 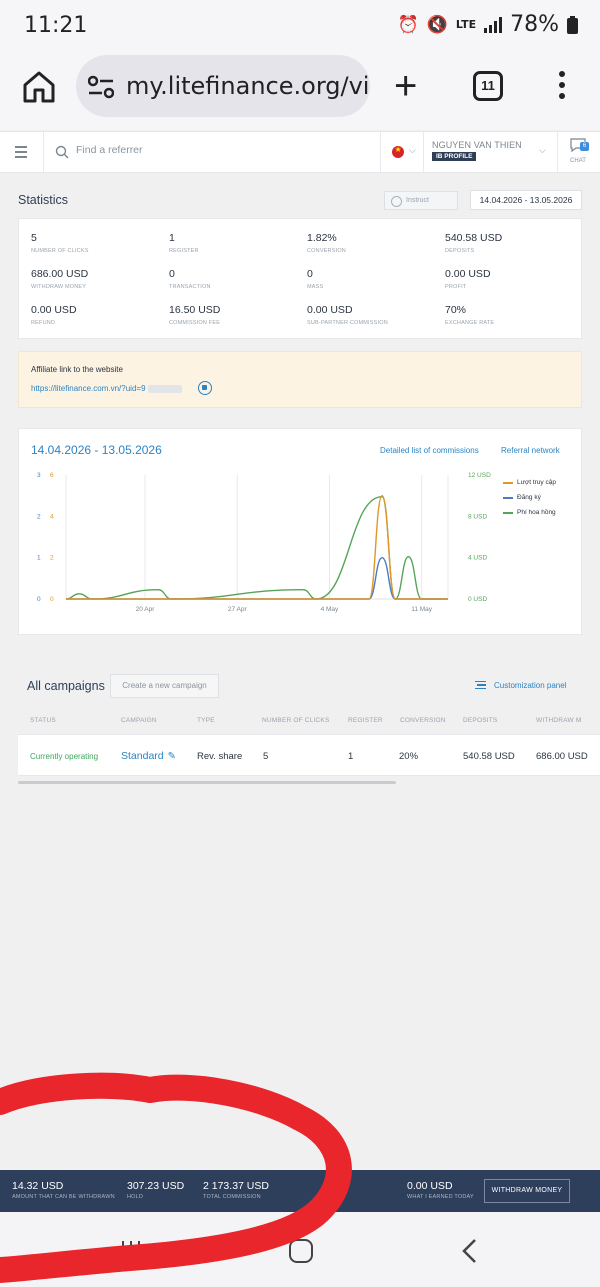 What do you see at coordinates (164, 686) in the screenshot?
I see `create-campaign-button: Create a new campaign` at bounding box center [164, 686].